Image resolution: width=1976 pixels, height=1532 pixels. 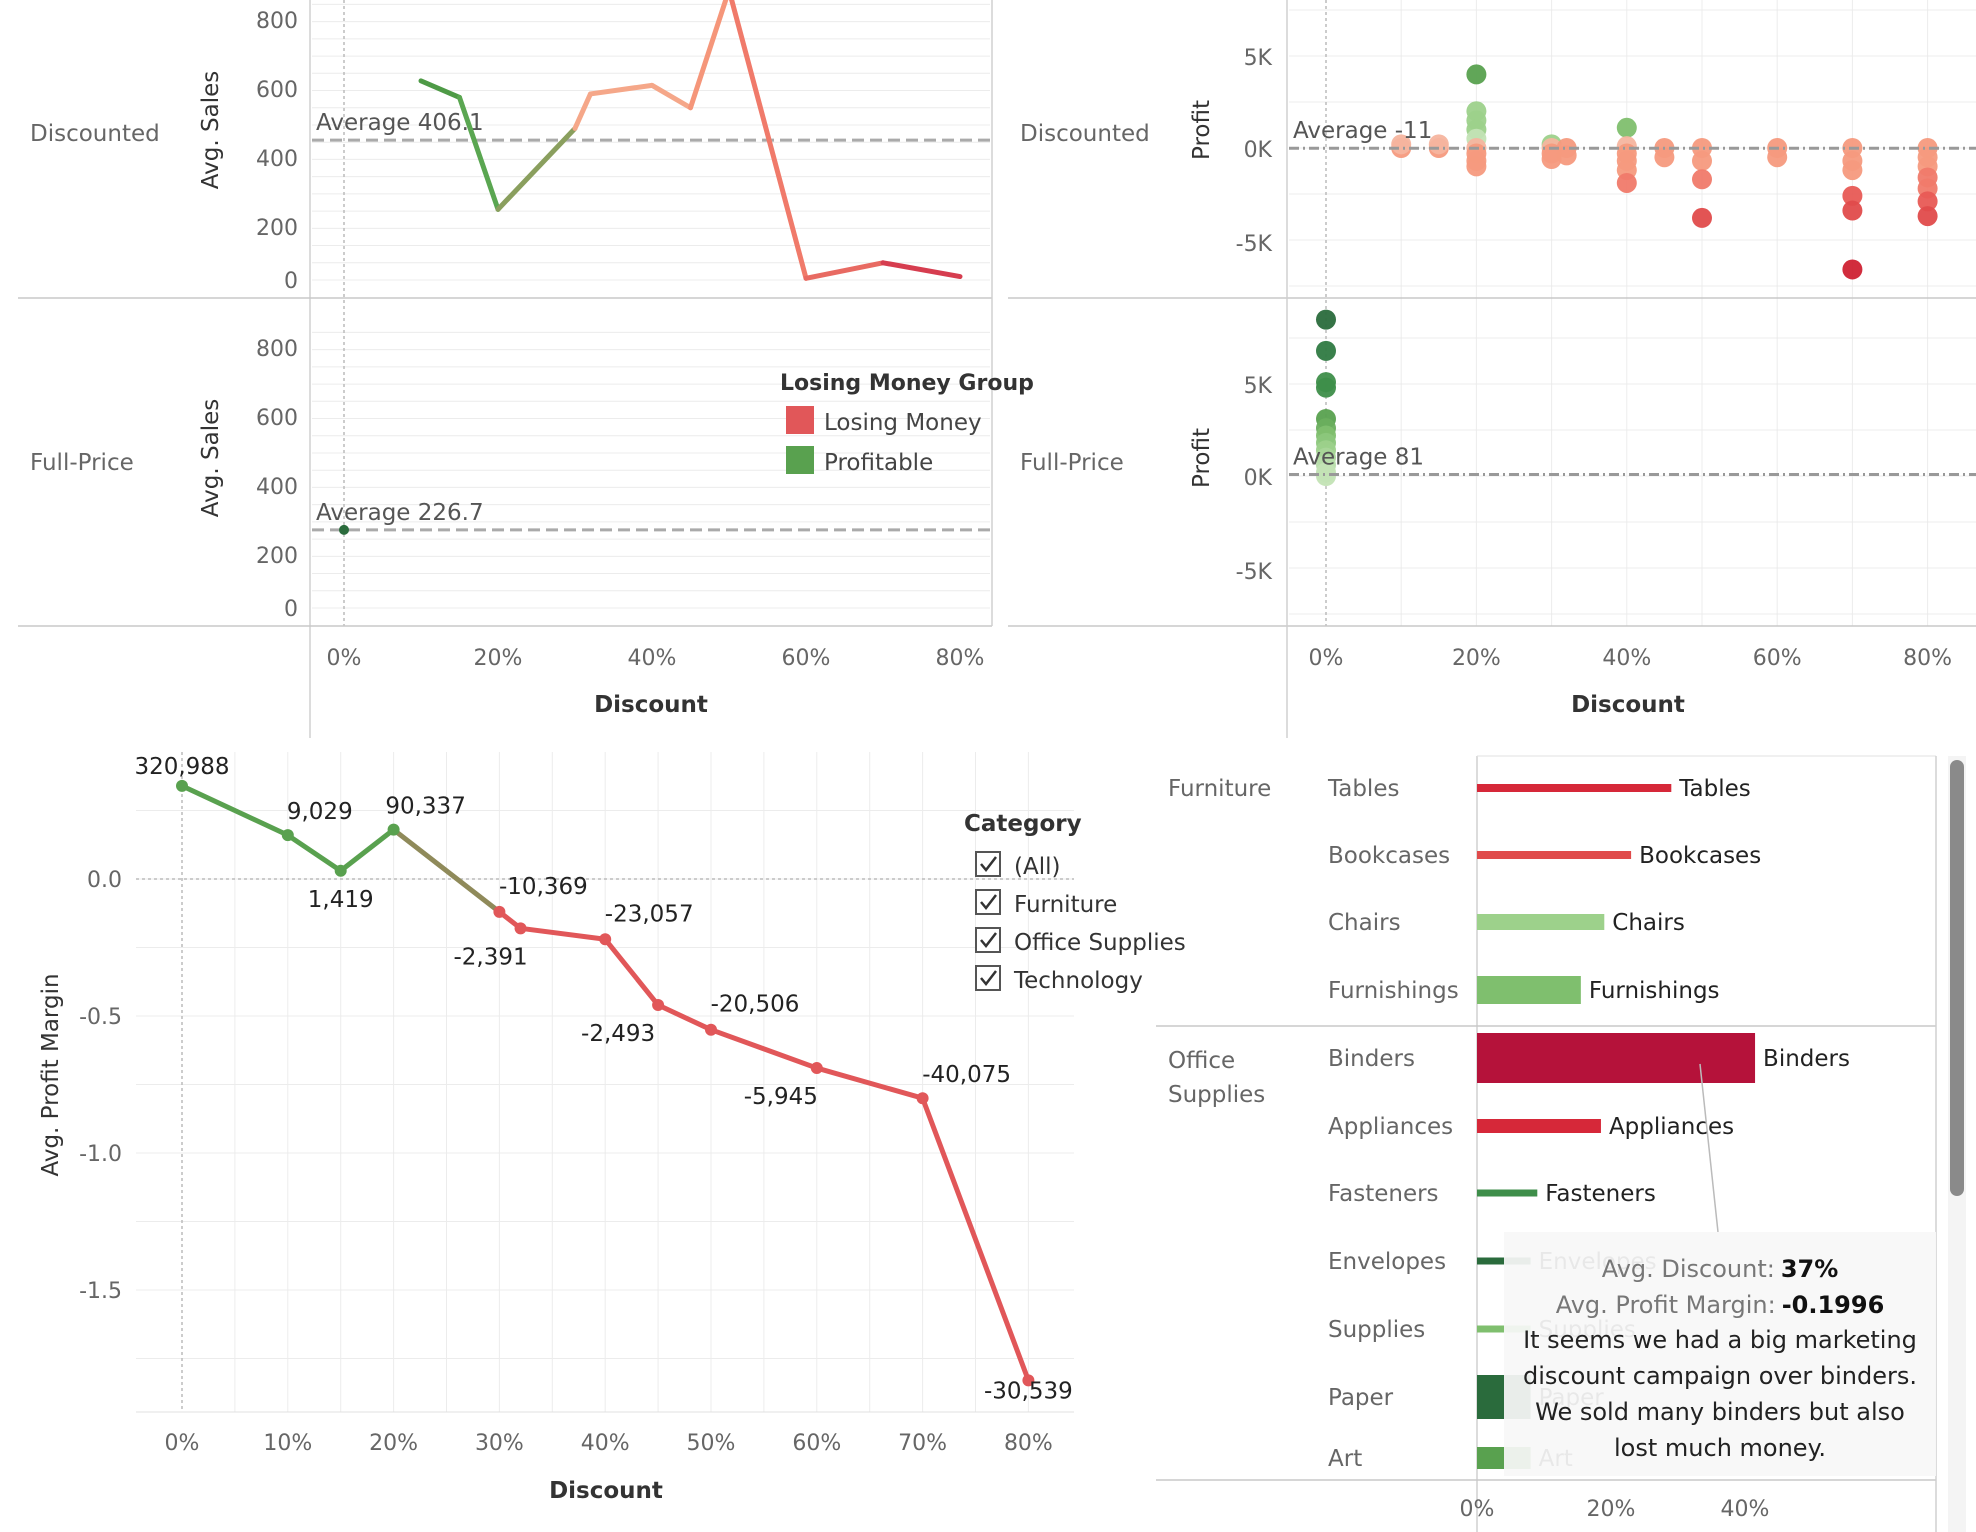 I want to click on tooltip-avg-margin: Avg. Profit Margin: -0.1996, so click(x=1720, y=1305).